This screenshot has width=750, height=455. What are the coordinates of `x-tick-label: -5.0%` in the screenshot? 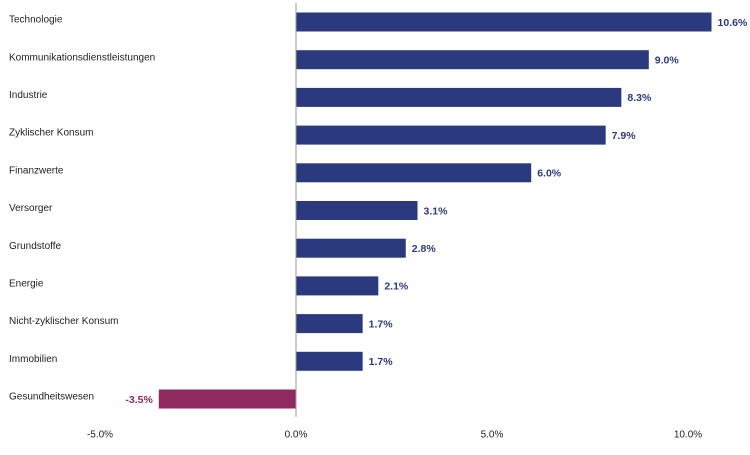 It's located at (100, 435).